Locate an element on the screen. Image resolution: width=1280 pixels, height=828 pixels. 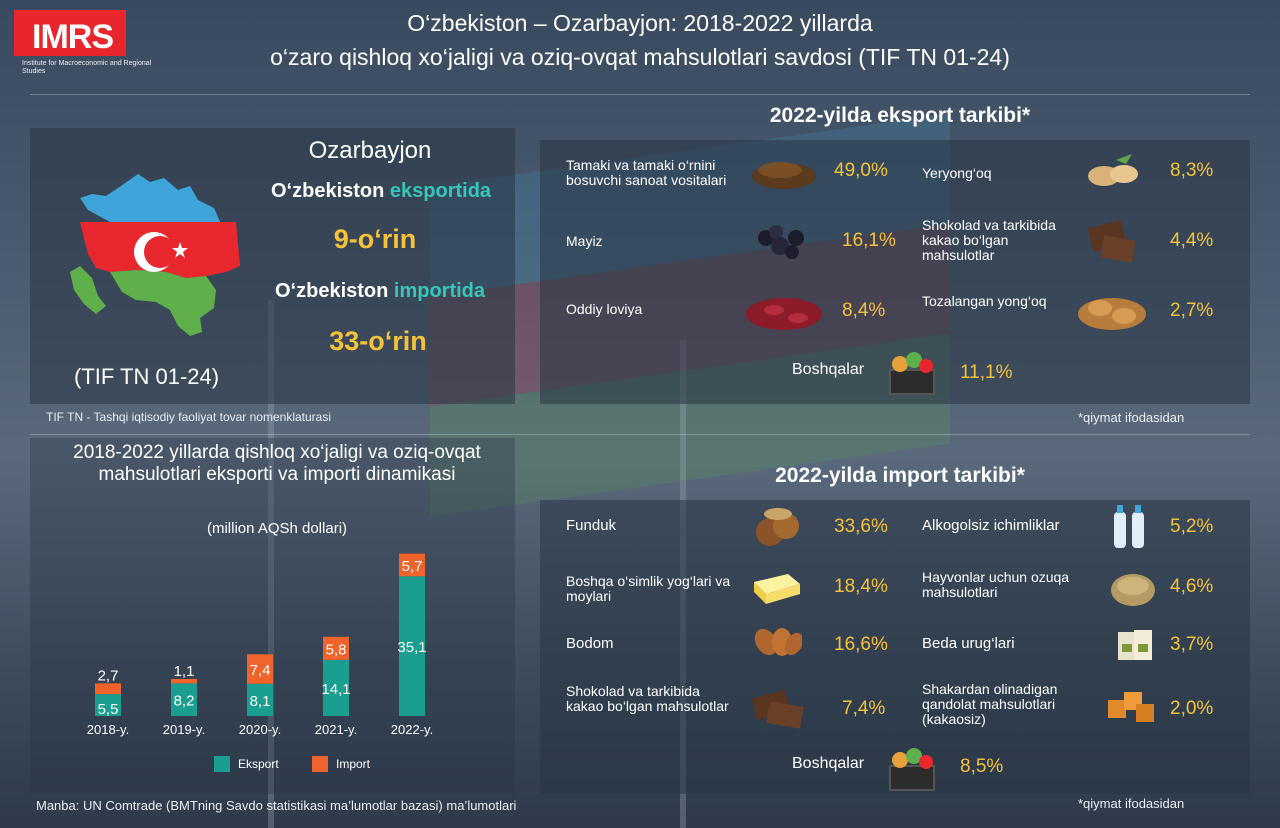
import-item-name: Bodom is located at coordinates (590, 643).